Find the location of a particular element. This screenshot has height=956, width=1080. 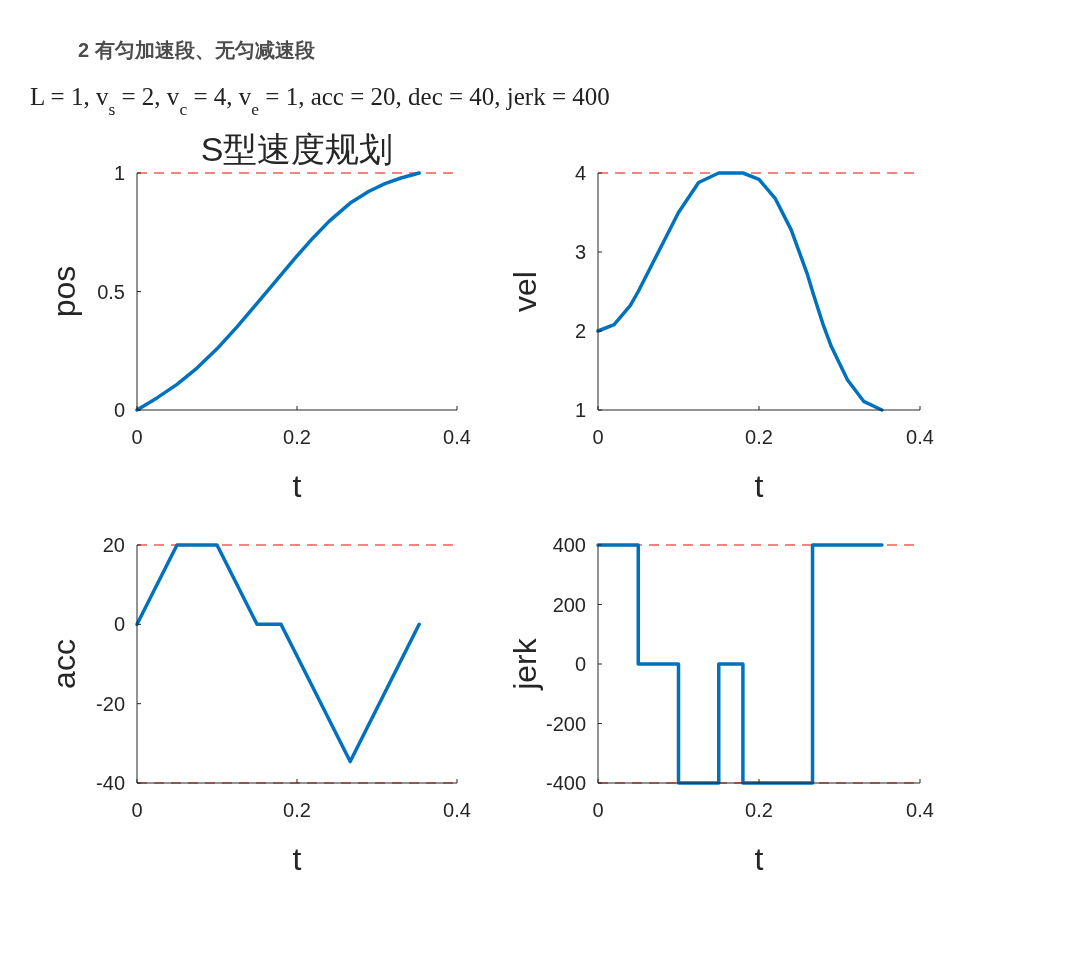

y-tick-label: 400 is located at coordinates (569, 545).